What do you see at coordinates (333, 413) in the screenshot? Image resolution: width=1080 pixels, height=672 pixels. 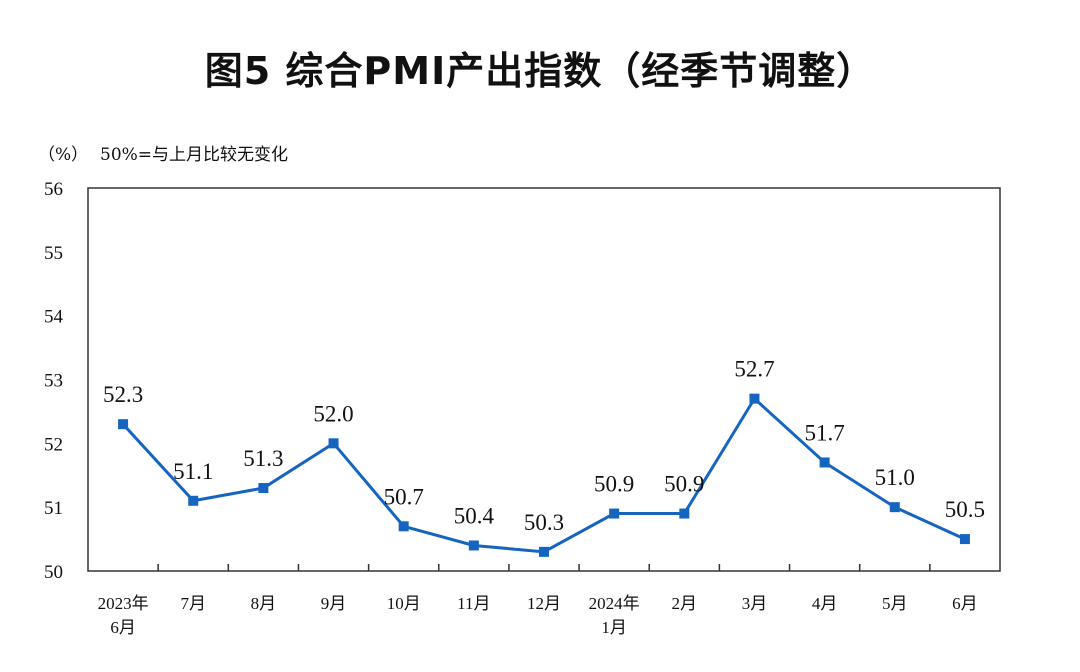 I see `data-label: 52.0` at bounding box center [333, 413].